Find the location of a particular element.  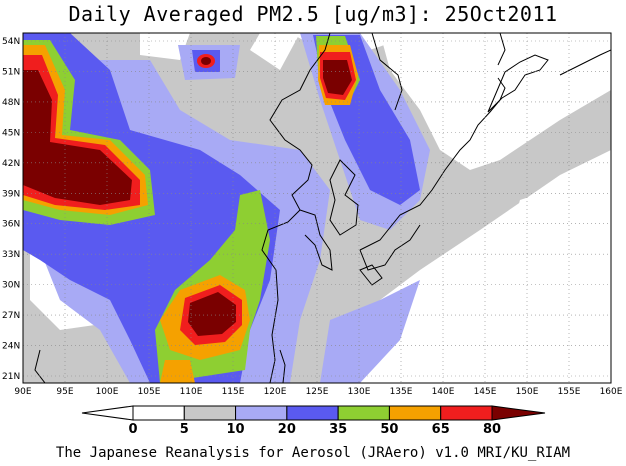

lat-label: 54N is located at coordinates (11, 42).